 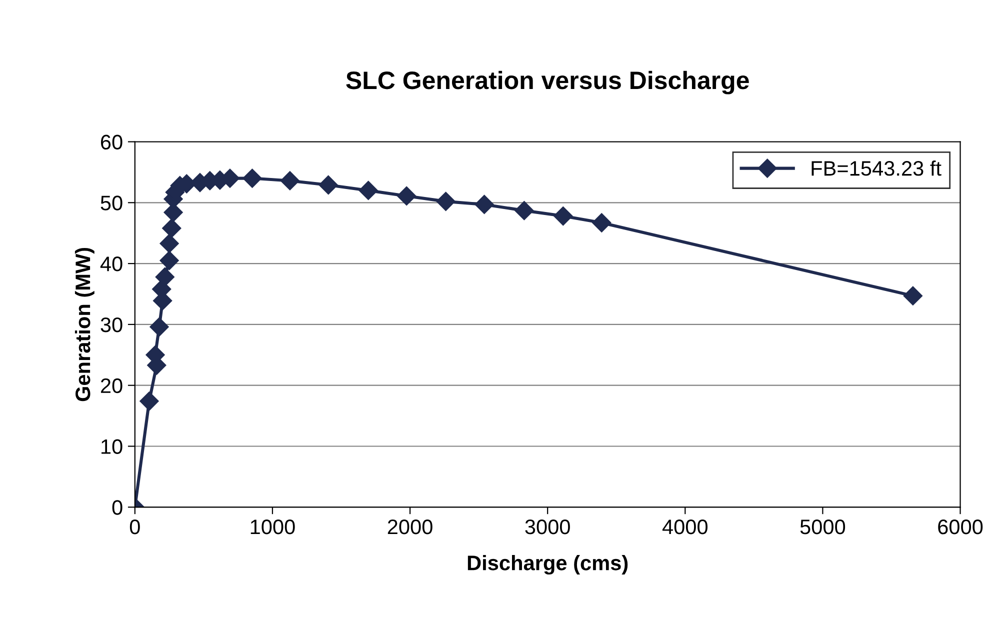 I want to click on y-tick-label: 60, so click(x=111, y=142).